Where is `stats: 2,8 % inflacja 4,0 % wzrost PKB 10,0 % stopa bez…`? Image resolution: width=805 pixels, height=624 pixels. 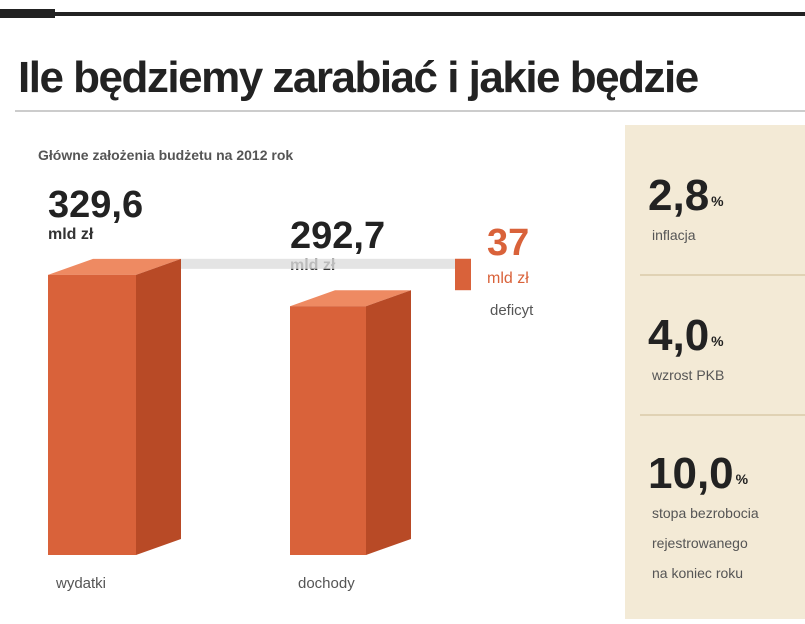
stats: 2,8 % inflacja 4,0 % wzrost PKB 10,0 % stopa bez… is located at coordinates (703, 376).